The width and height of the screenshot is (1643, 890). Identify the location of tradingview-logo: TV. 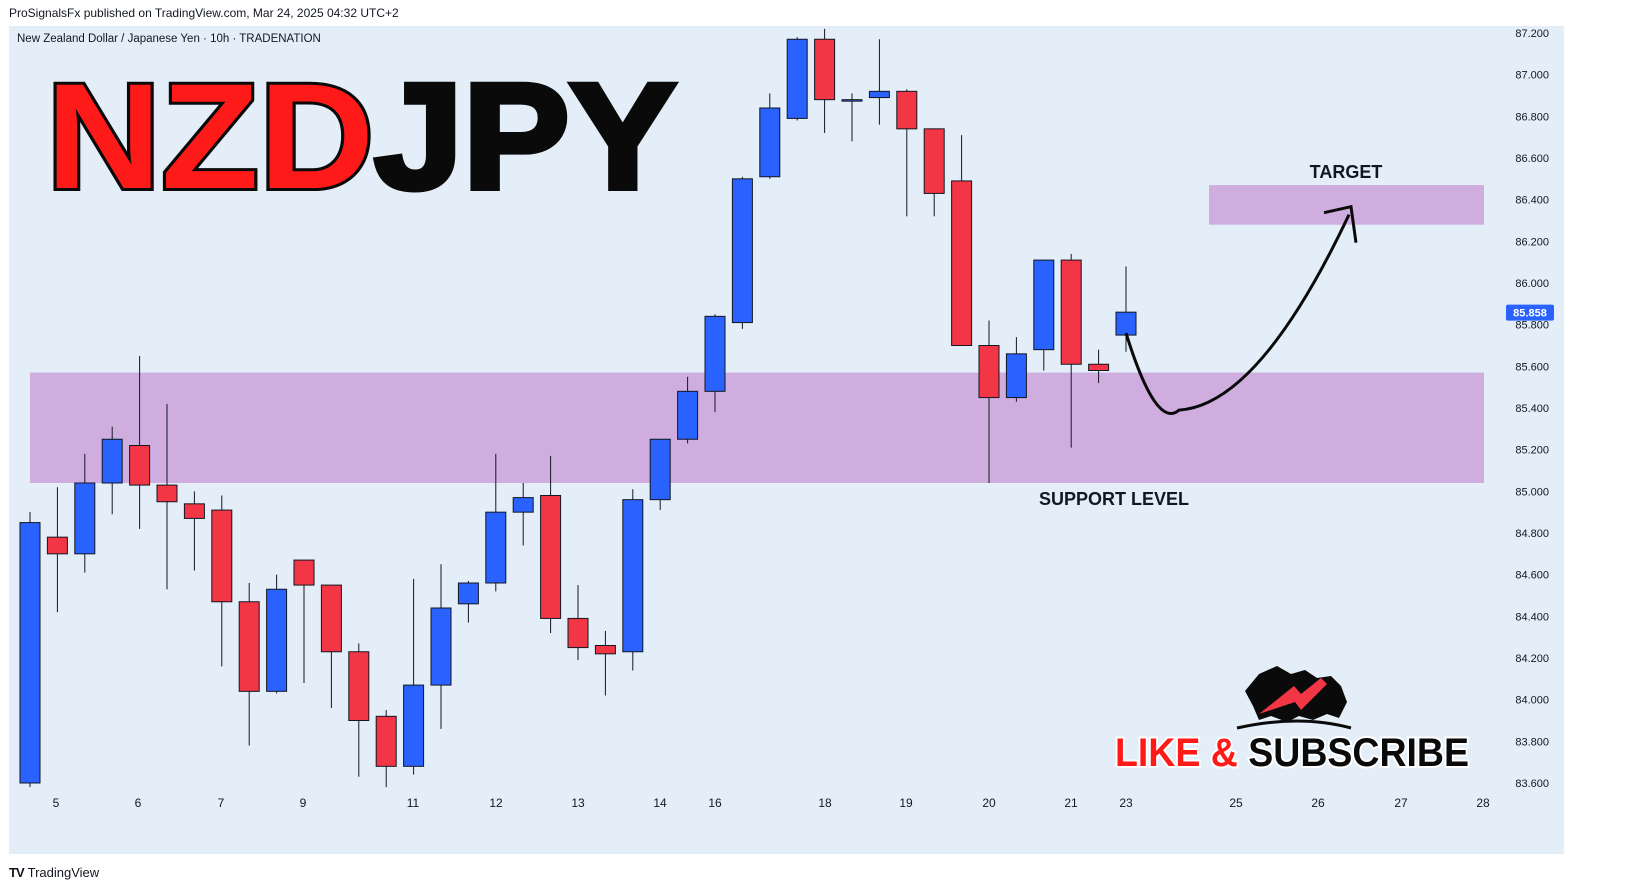
(17, 872).